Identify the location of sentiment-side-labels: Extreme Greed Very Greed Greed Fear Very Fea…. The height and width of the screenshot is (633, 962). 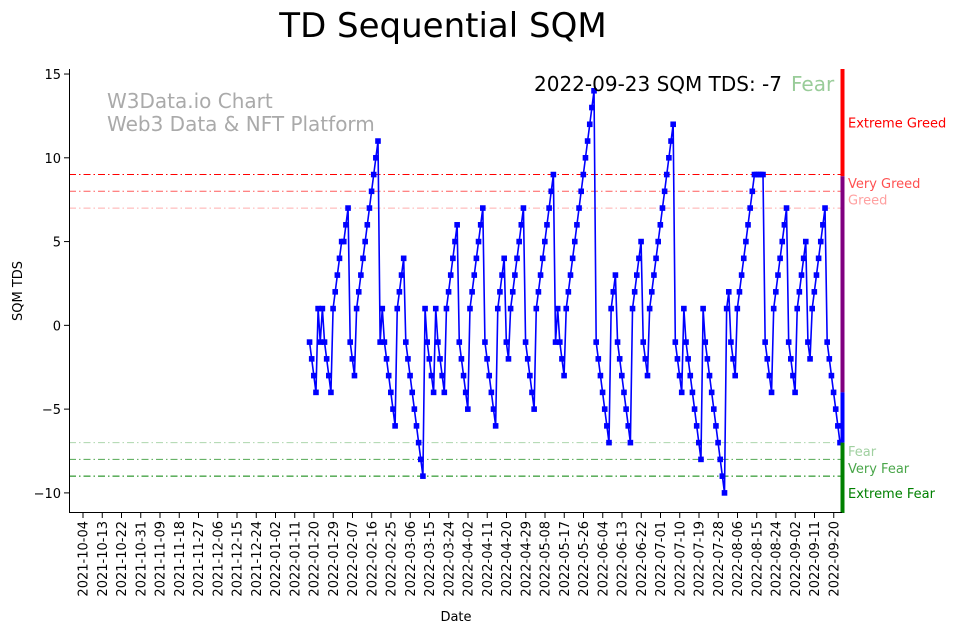
(897, 309).